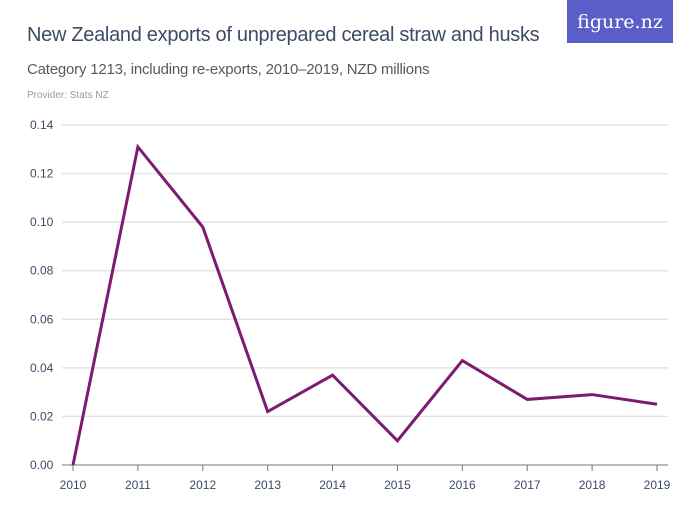  I want to click on figure-nz-logo: figure.nz, so click(620, 21).